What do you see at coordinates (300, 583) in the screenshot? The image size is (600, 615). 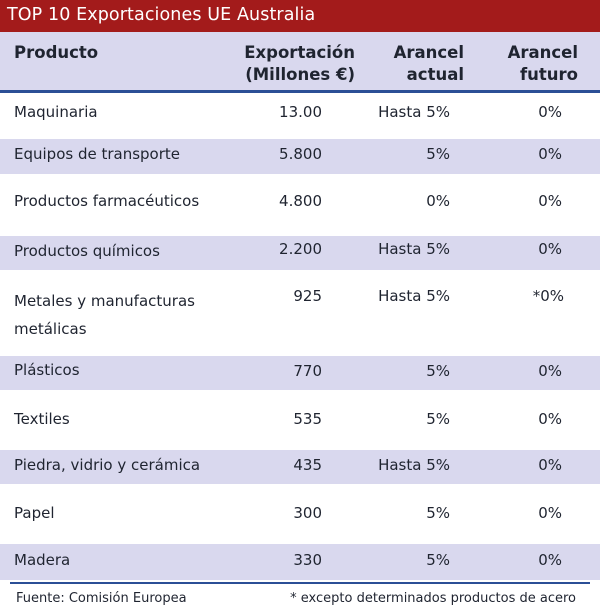 I see `footer-rule` at bounding box center [300, 583].